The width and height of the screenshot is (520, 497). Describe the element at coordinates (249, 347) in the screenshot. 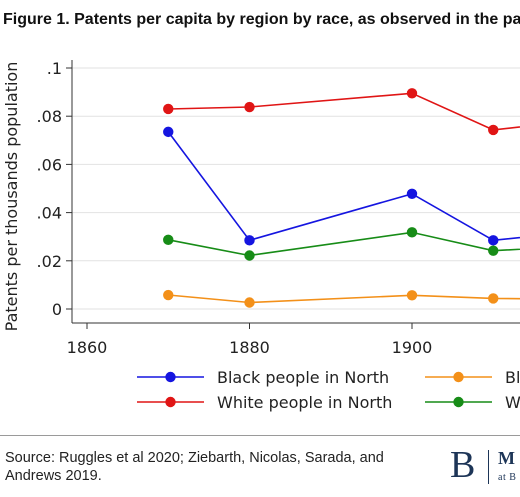

I see `x-tick-label: 1880` at that location.